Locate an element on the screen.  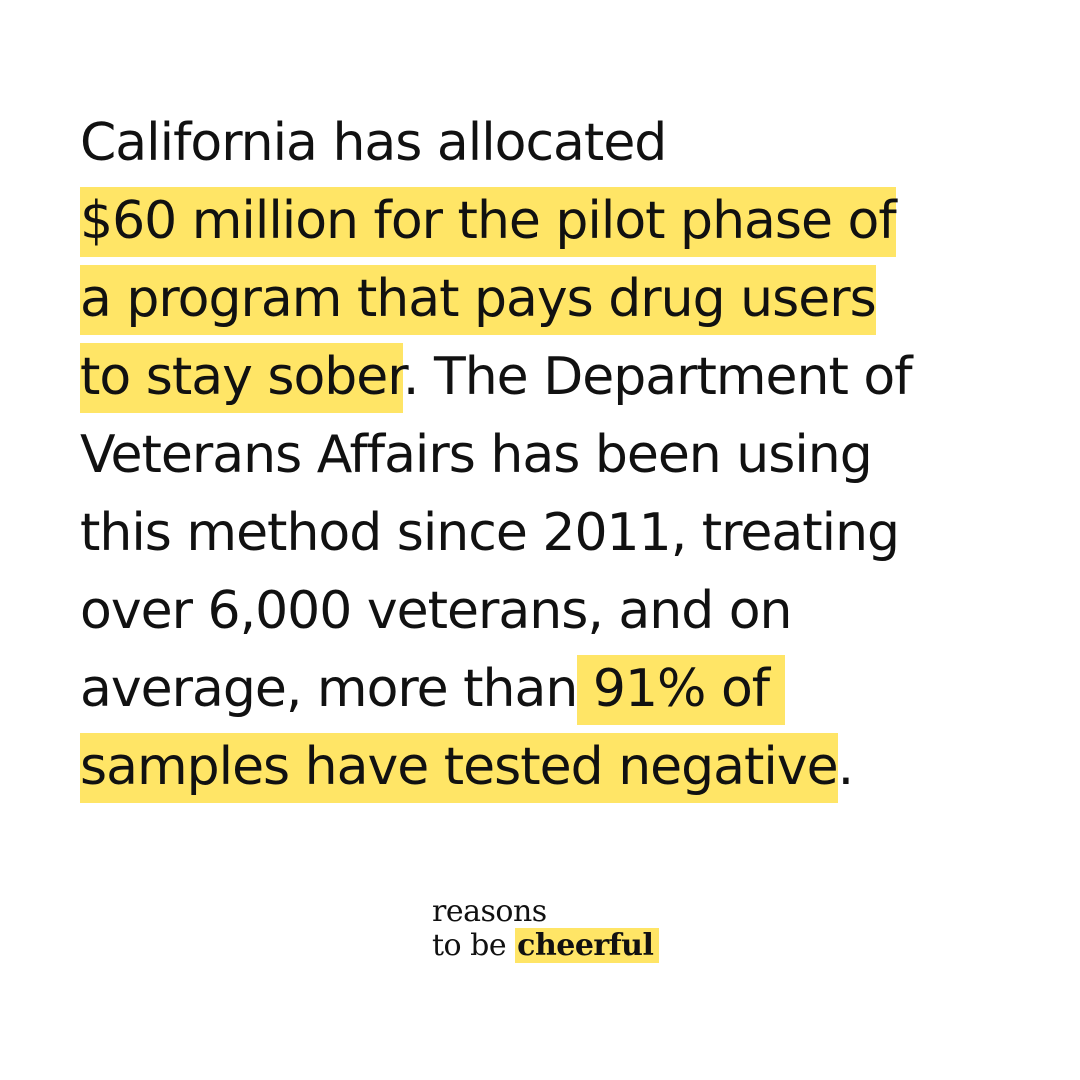
text-line-1: California has allocated is located at coordinates (550, 143).